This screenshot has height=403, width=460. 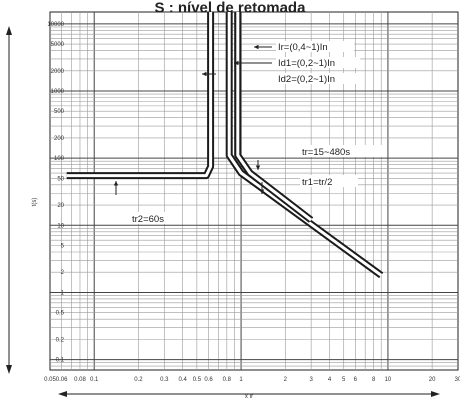 I want to click on x-tick-label: 6, so click(x=356, y=380).